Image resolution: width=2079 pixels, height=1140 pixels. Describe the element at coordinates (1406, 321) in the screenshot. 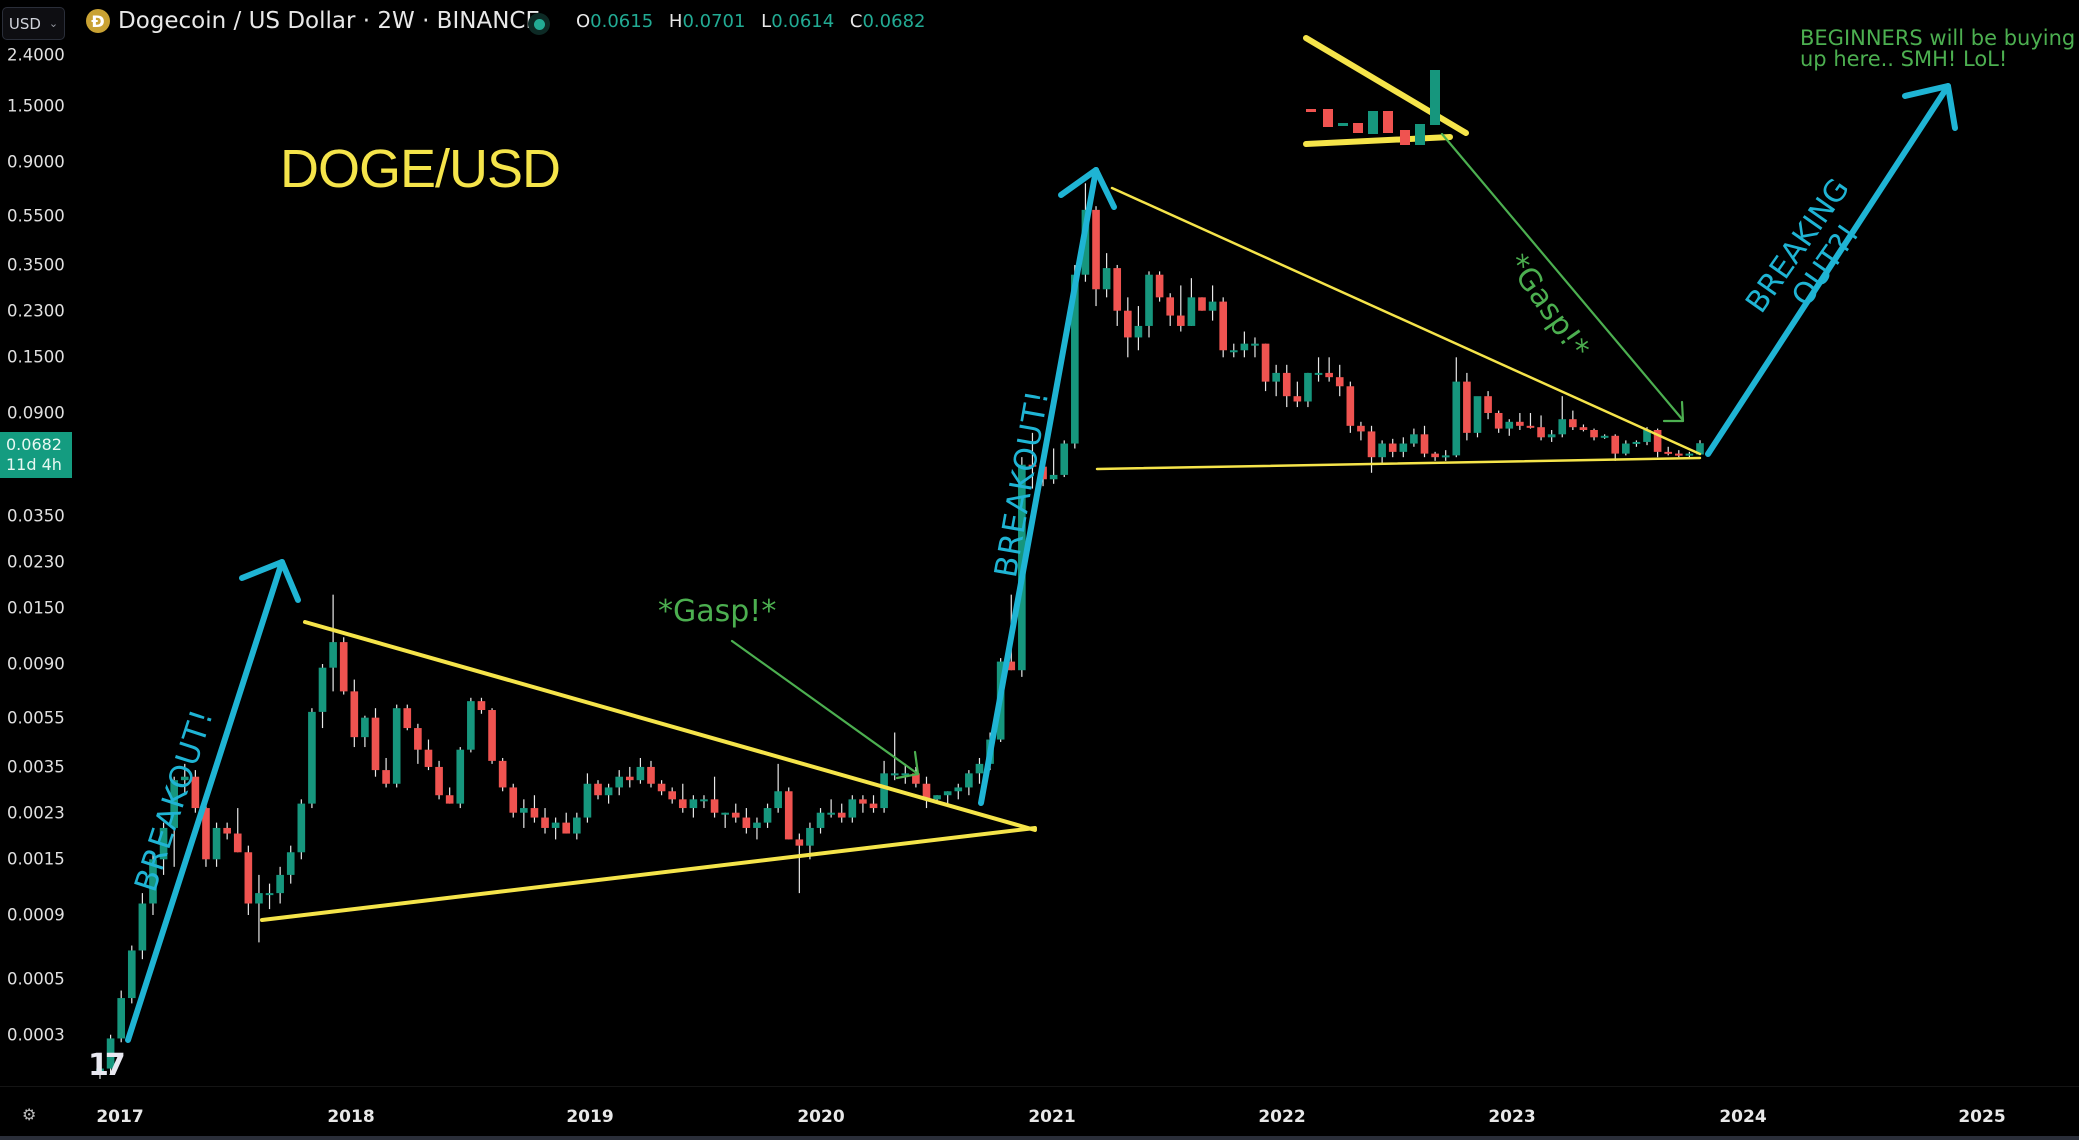

I see `trendline-2021-resistance` at that location.